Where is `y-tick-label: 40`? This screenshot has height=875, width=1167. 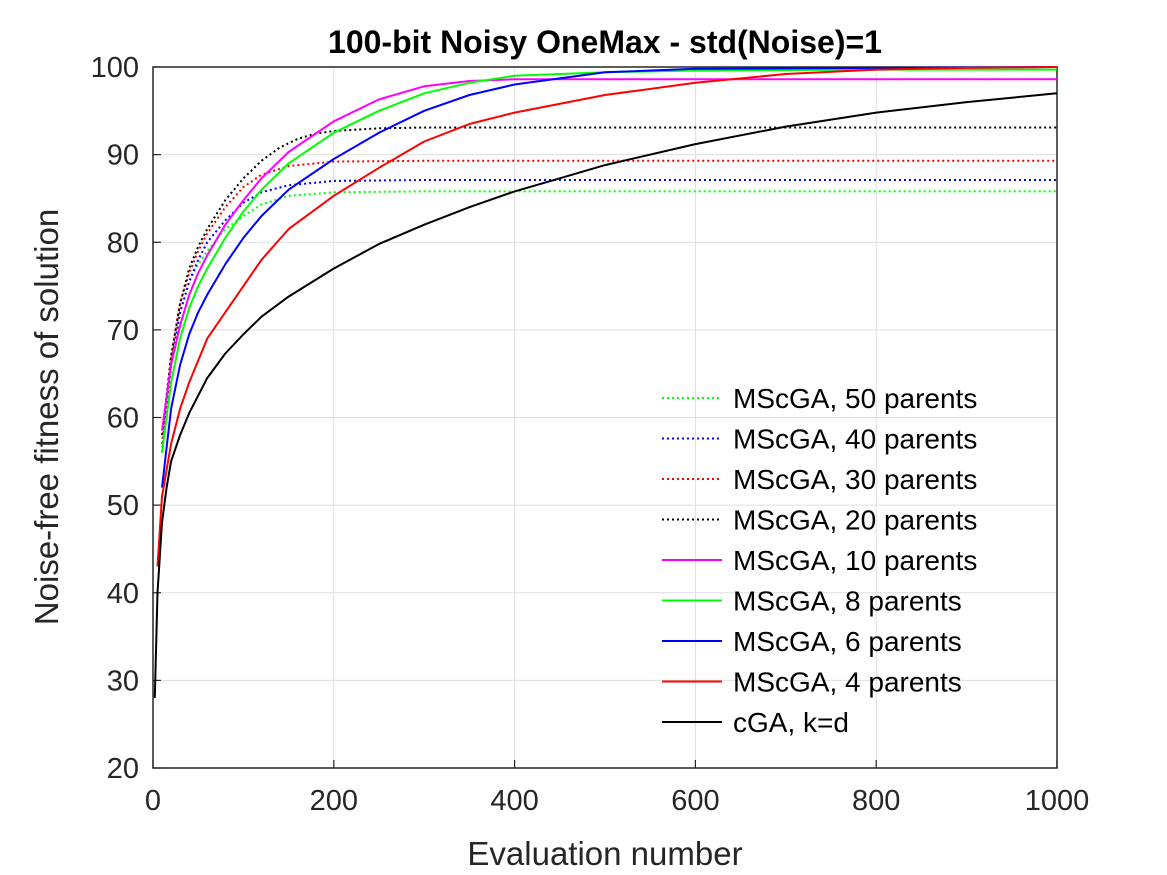 y-tick-label: 40 is located at coordinates (123, 594).